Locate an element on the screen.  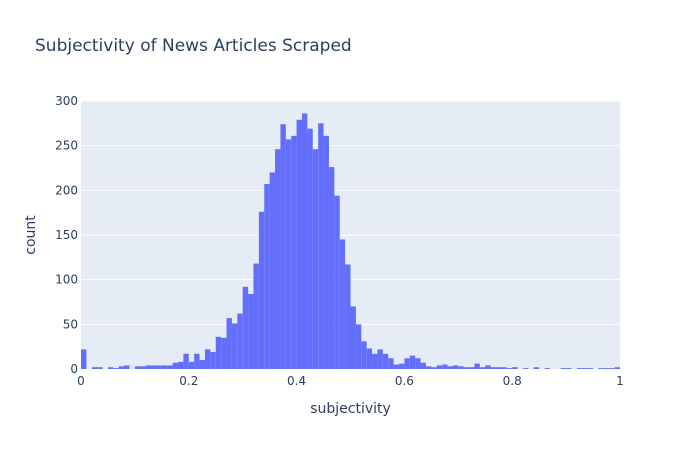
y-tick-label: 250 is located at coordinates (66, 146).